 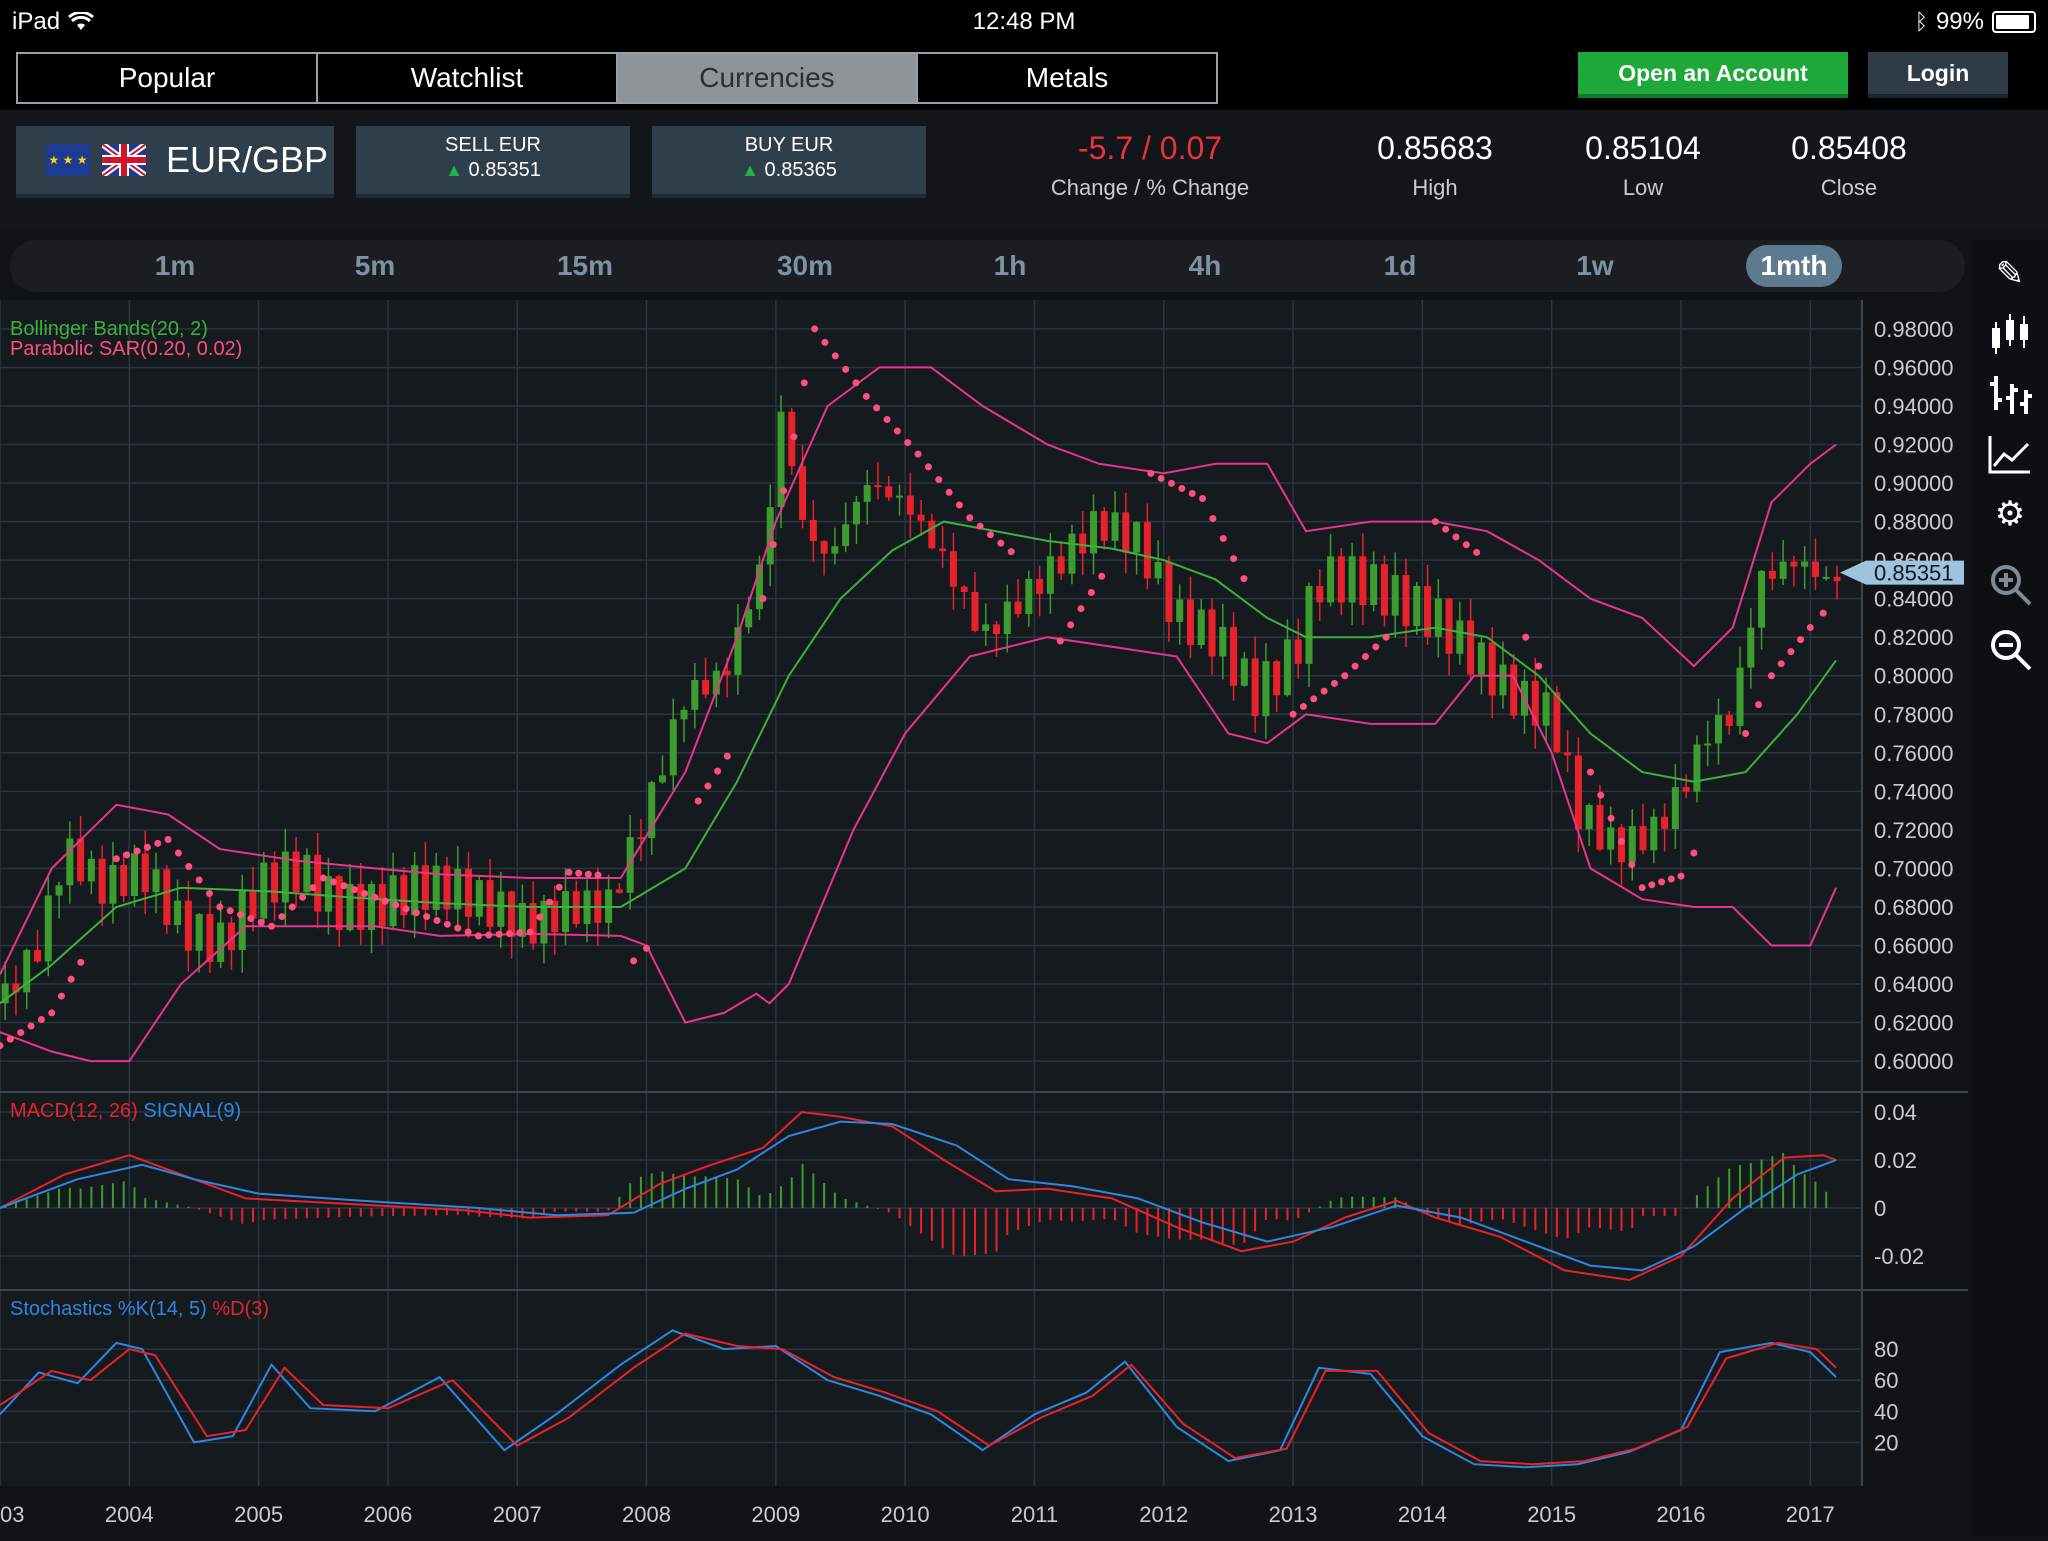 I want to click on login-button: Login, so click(x=1938, y=75).